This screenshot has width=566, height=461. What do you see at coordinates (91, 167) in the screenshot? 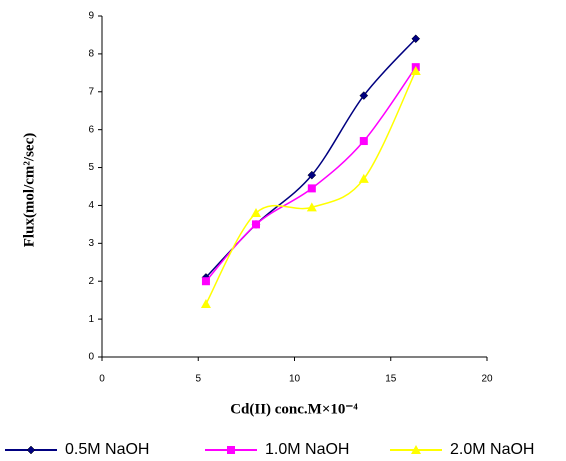
I see `y-tick-label: 5` at bounding box center [91, 167].